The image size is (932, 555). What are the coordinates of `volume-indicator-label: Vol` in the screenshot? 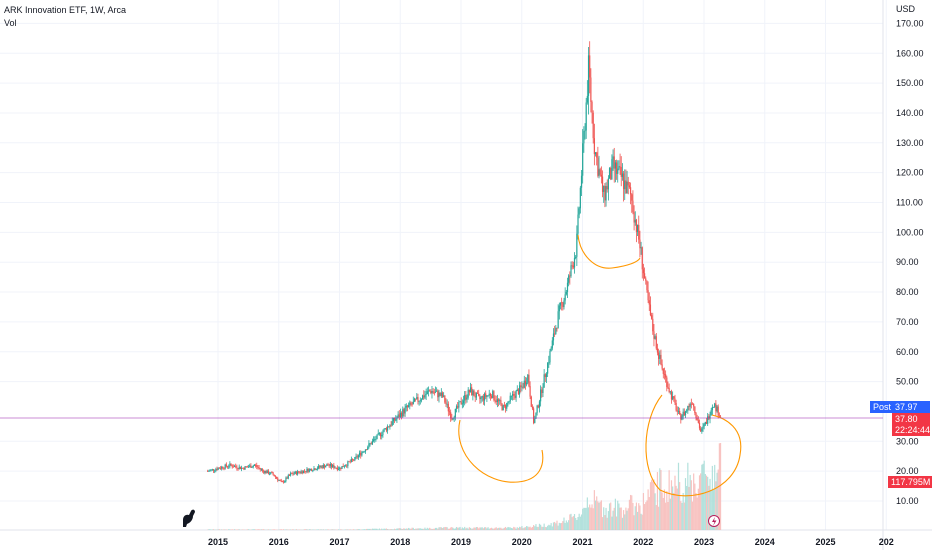 It's located at (65, 23).